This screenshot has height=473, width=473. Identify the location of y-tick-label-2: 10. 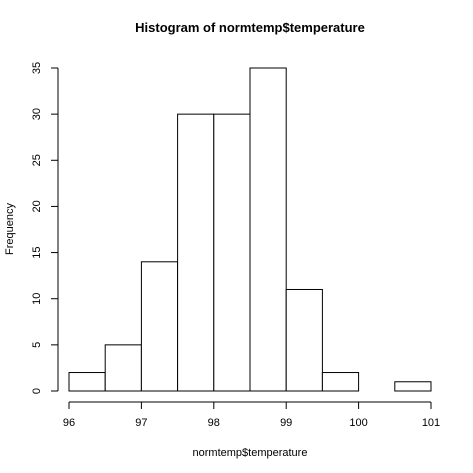
(37, 299).